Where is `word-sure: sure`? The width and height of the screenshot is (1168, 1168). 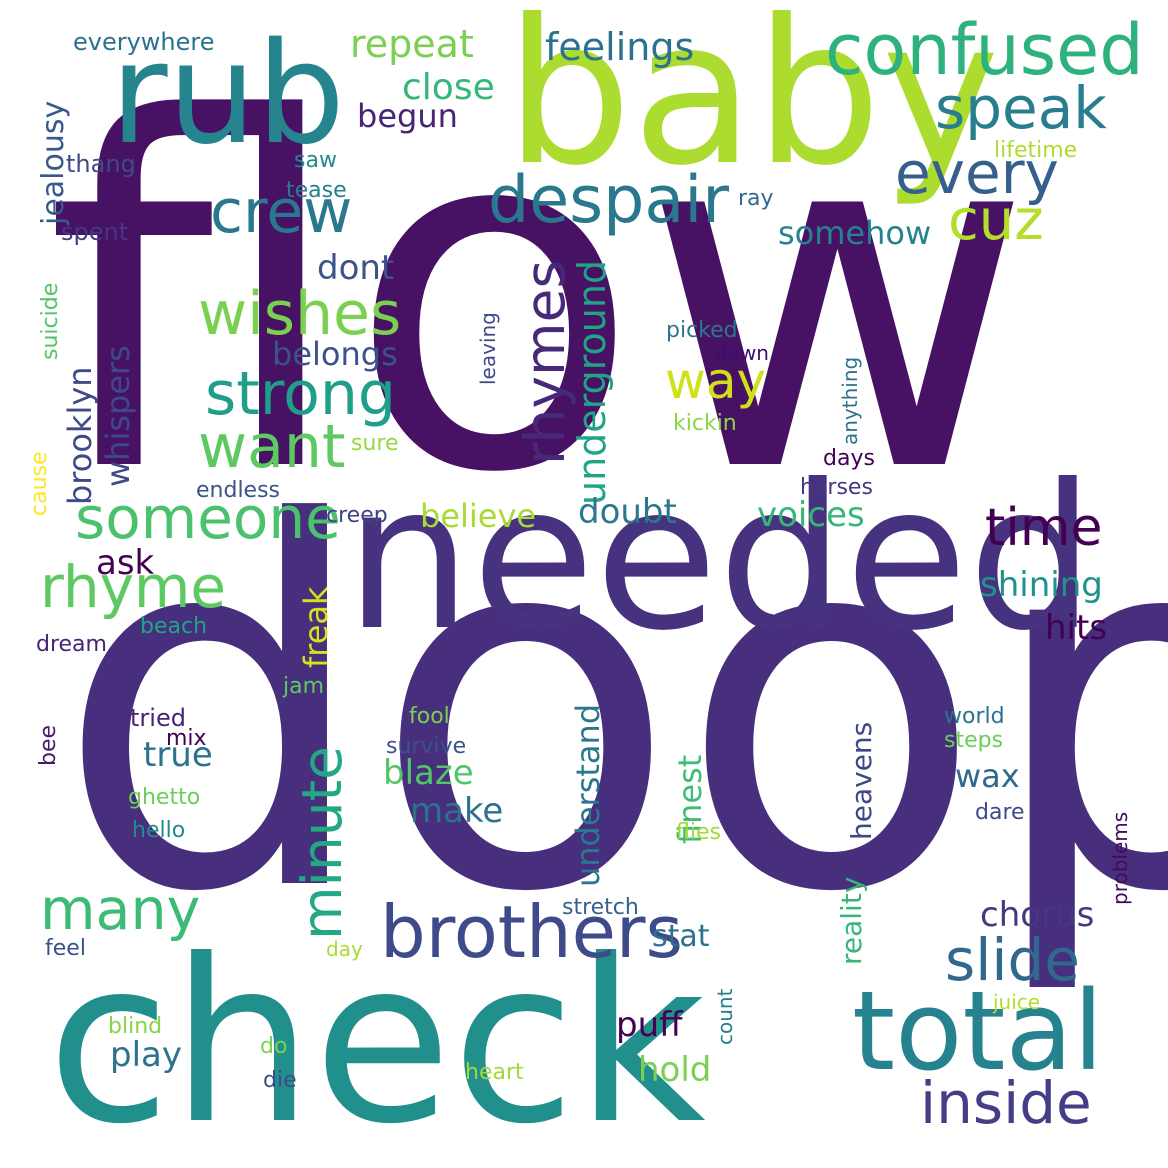
word-sure: sure is located at coordinates (375, 443).